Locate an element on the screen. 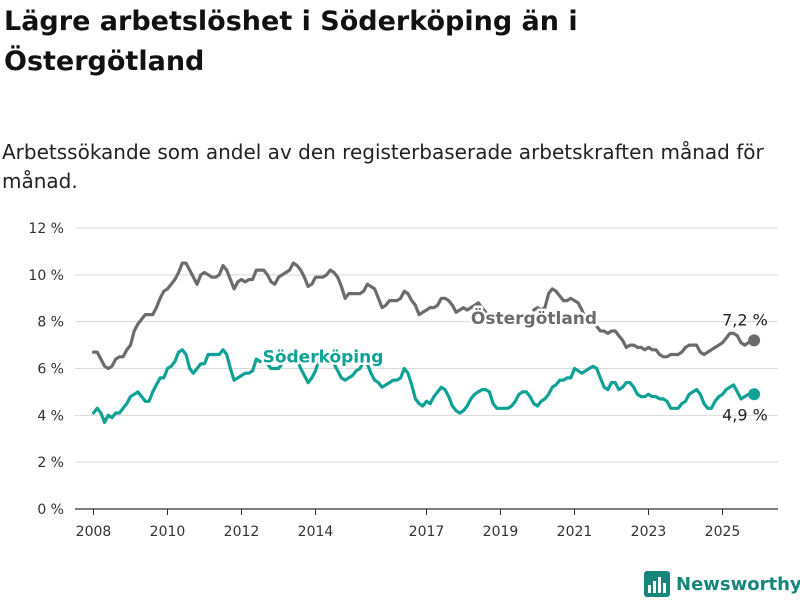 This screenshot has height=600, width=800. end-label-soderkoping: 4,9 % is located at coordinates (745, 414).